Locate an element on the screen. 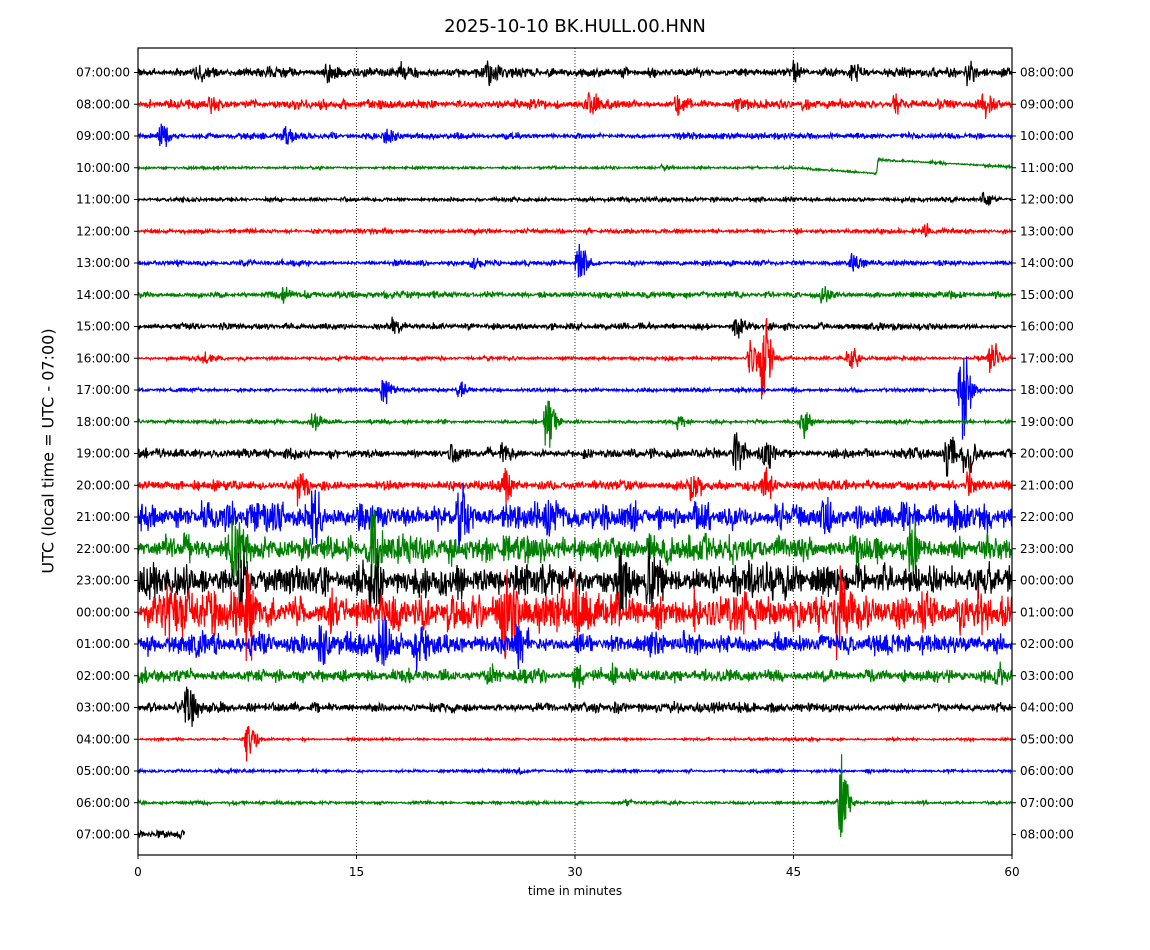 The width and height of the screenshot is (1150, 950). y-tick-label-left: 05:00:00 is located at coordinates (103, 771).